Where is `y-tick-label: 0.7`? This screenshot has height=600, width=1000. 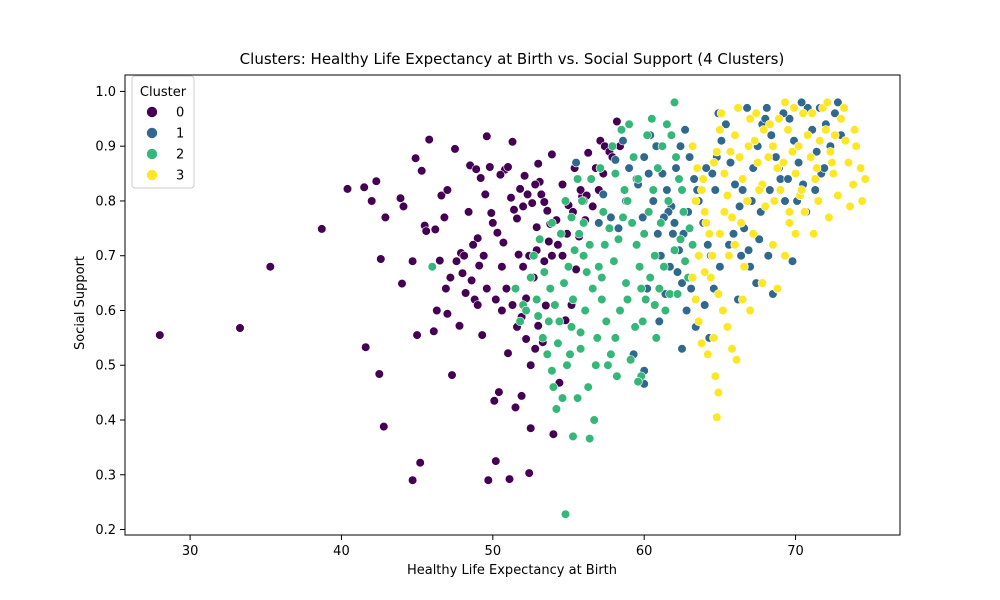
y-tick-label: 0.7 is located at coordinates (105, 256).